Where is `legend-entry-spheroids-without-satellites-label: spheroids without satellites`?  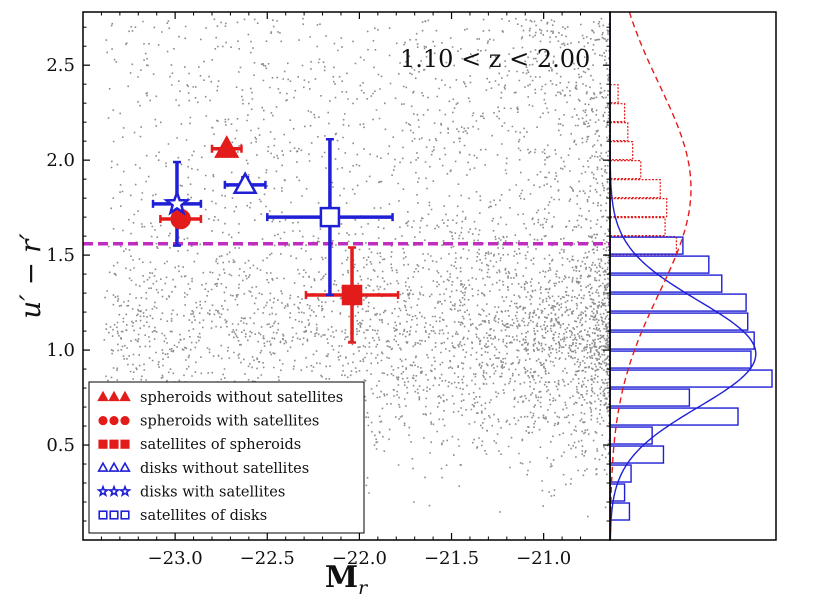 legend-entry-spheroids-without-satellites-label: spheroids without satellites is located at coordinates (241, 398).